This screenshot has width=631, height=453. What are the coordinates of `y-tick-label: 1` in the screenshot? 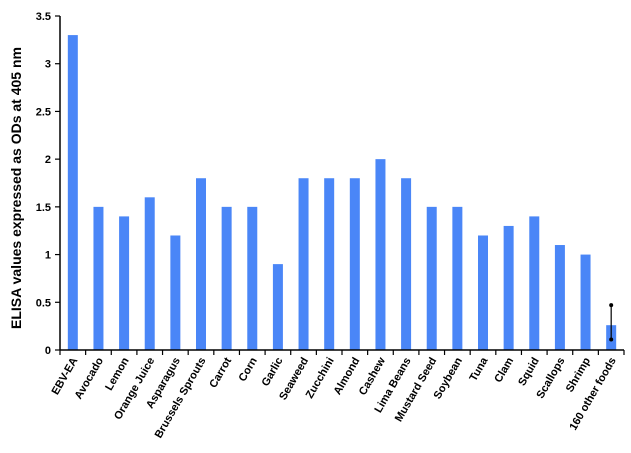 It's located at (48, 256).